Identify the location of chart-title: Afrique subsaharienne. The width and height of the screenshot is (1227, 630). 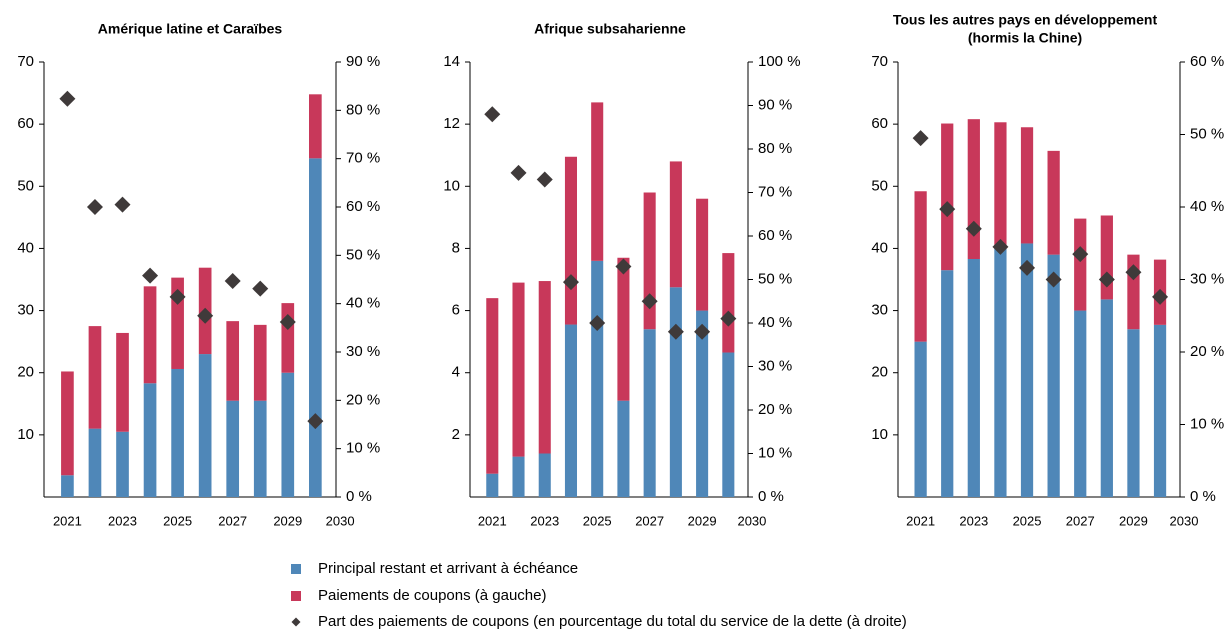
(610, 29).